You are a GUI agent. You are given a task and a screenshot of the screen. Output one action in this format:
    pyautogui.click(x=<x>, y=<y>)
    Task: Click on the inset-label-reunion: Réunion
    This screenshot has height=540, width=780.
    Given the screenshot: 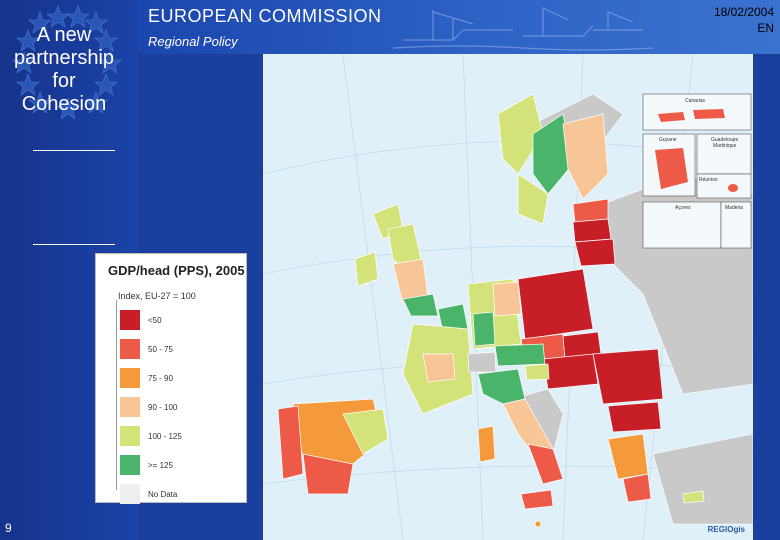 What is the action you would take?
    pyautogui.click(x=708, y=180)
    